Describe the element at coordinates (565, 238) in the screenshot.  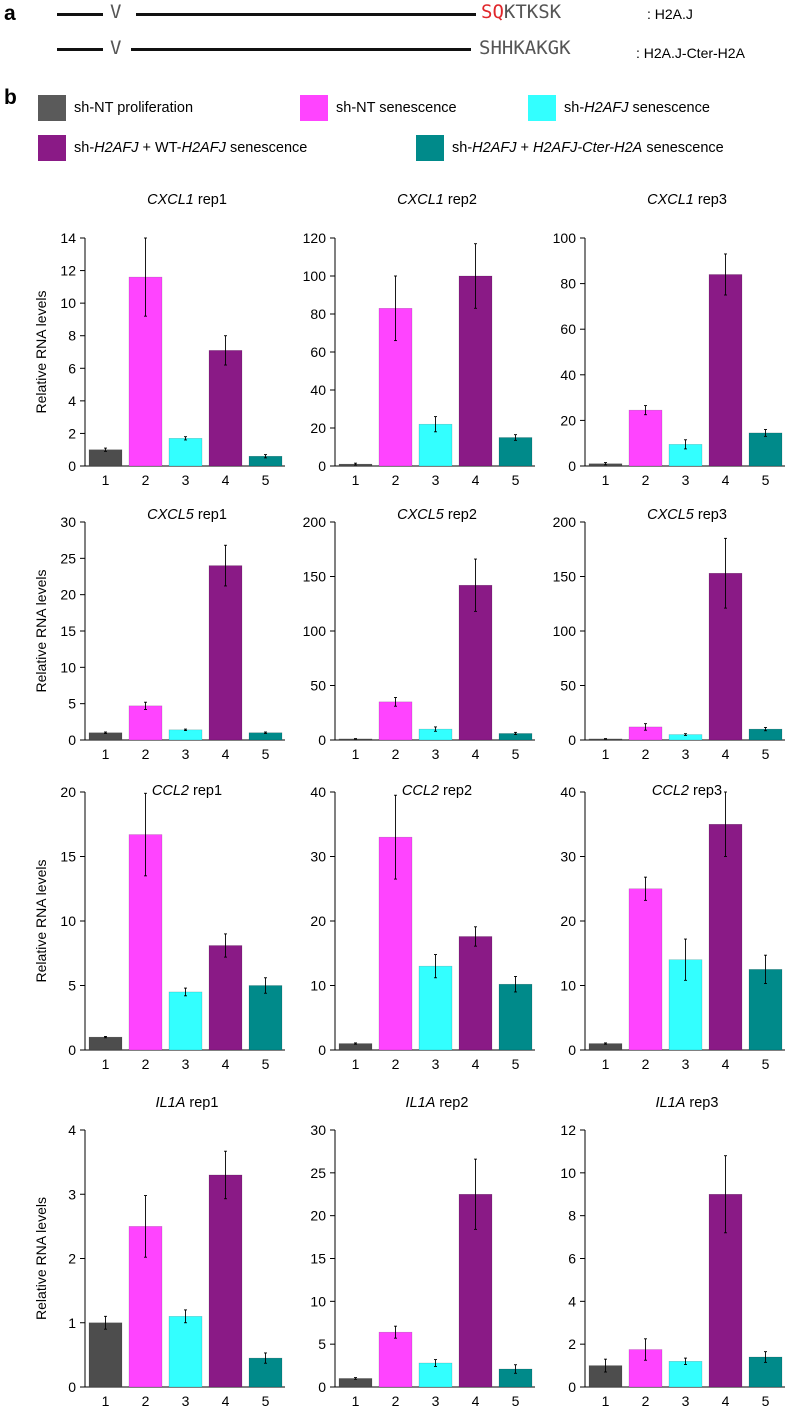
I see `y-tick-label: 100` at that location.